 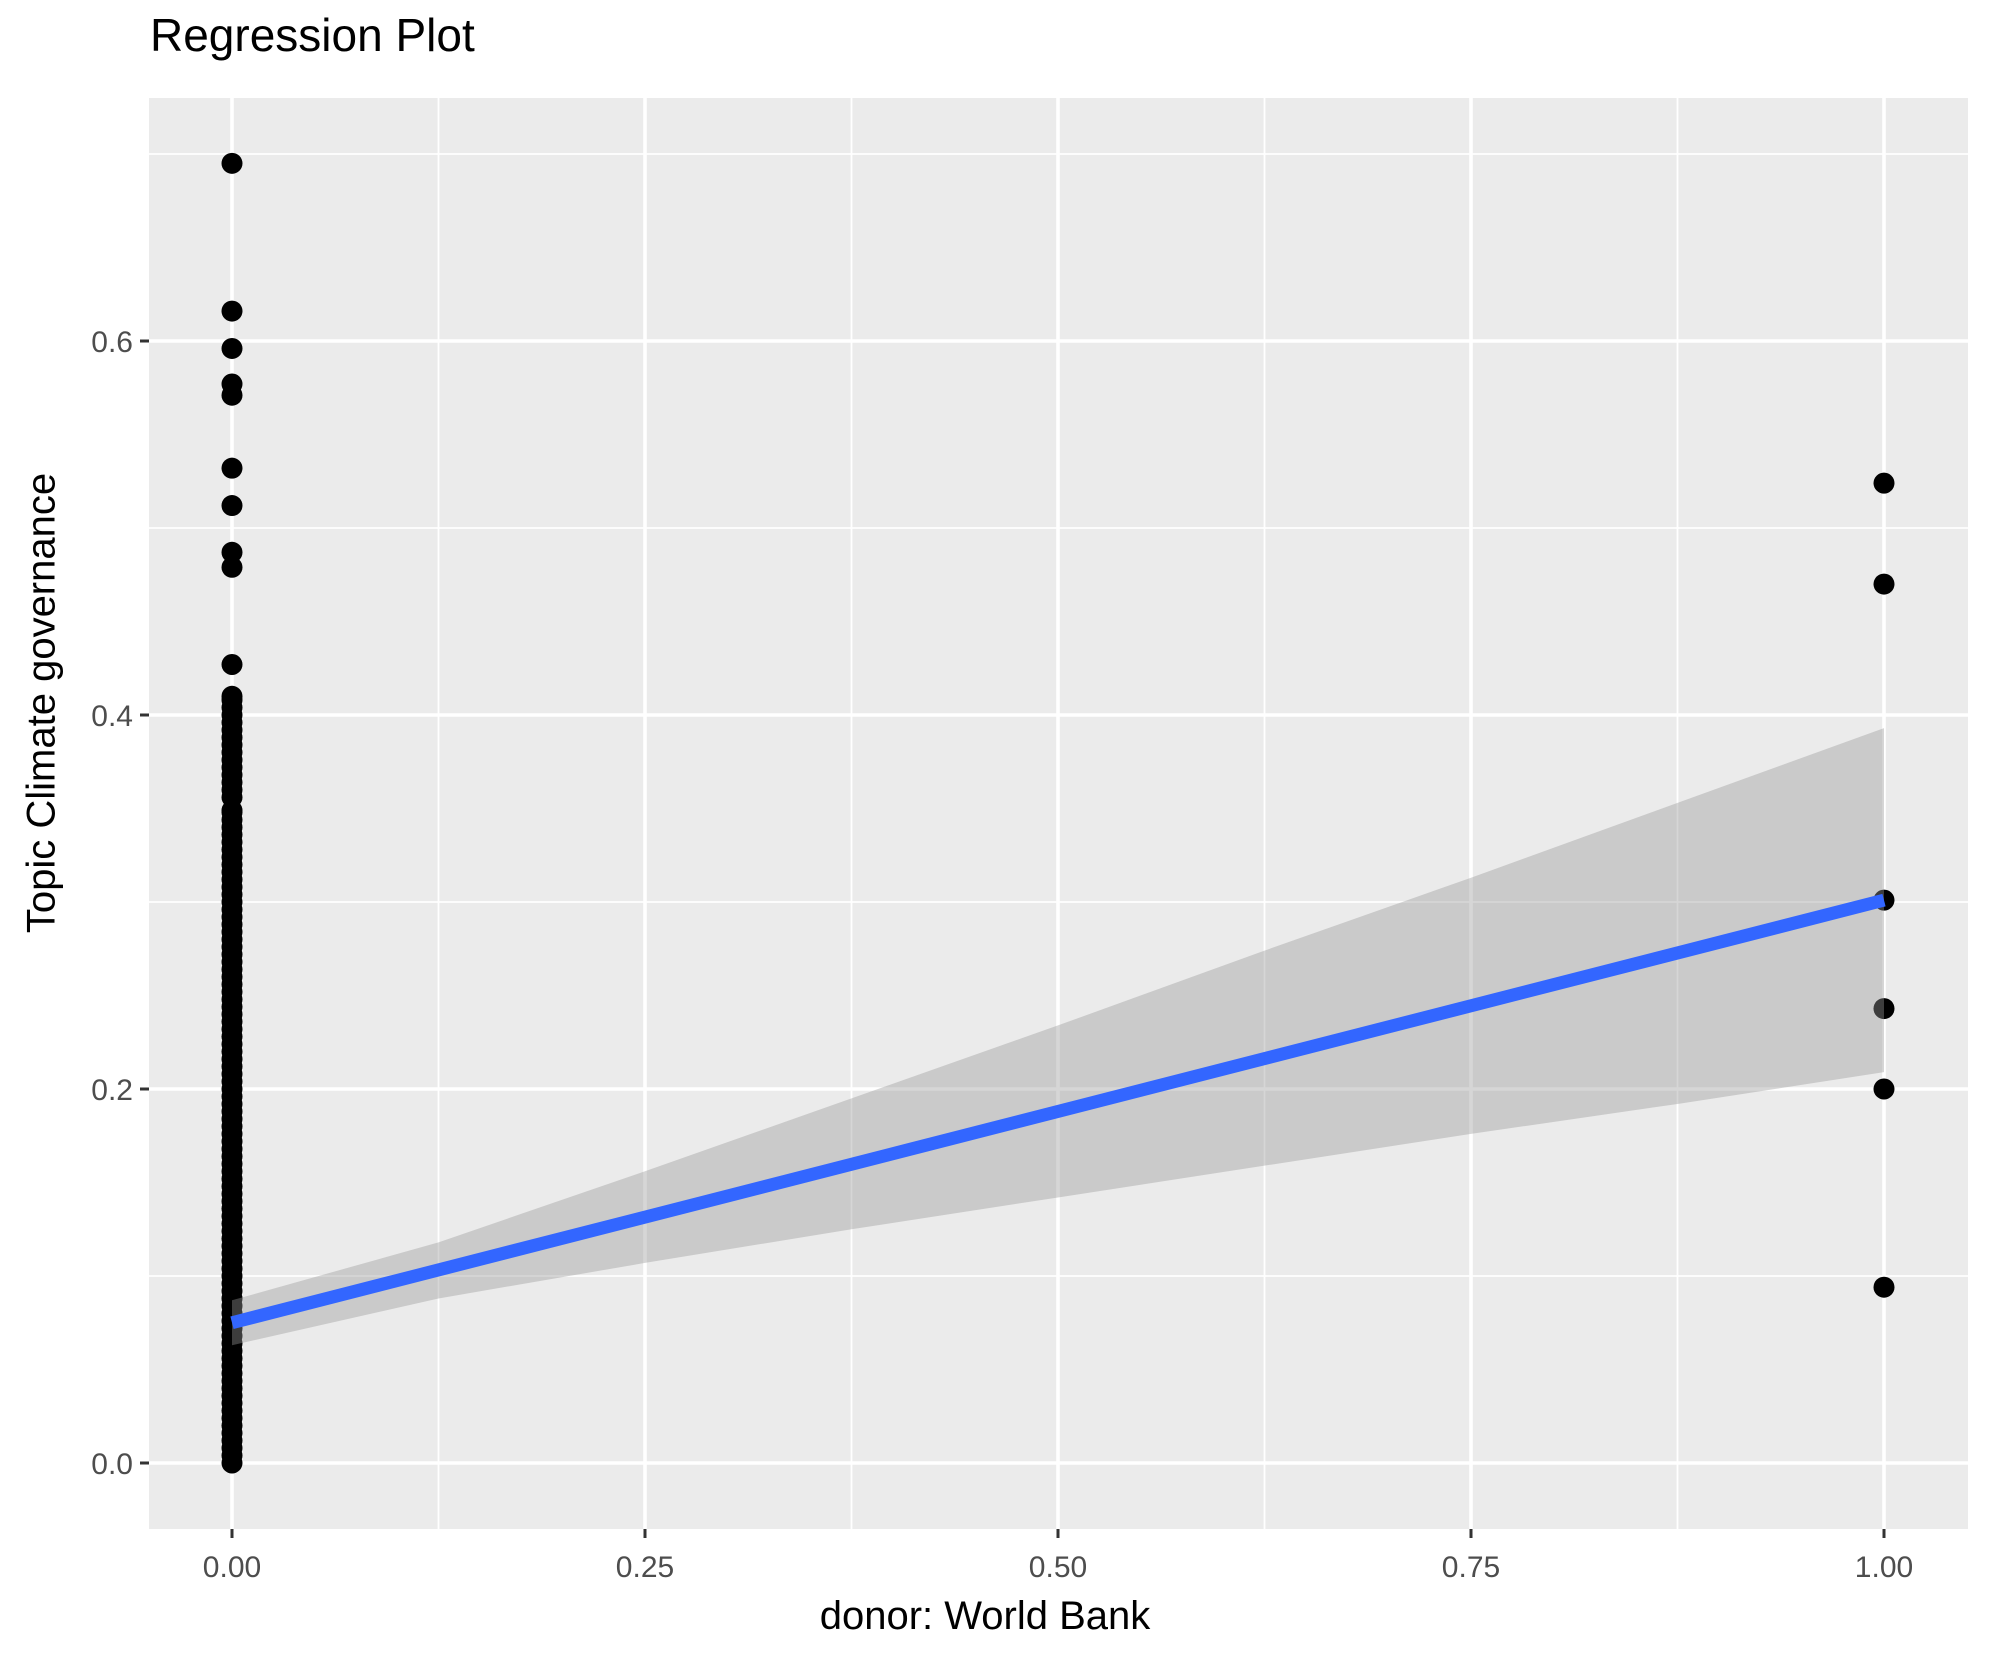 I want to click on y-axis-title: Topic Climate governance, so click(x=41, y=703).